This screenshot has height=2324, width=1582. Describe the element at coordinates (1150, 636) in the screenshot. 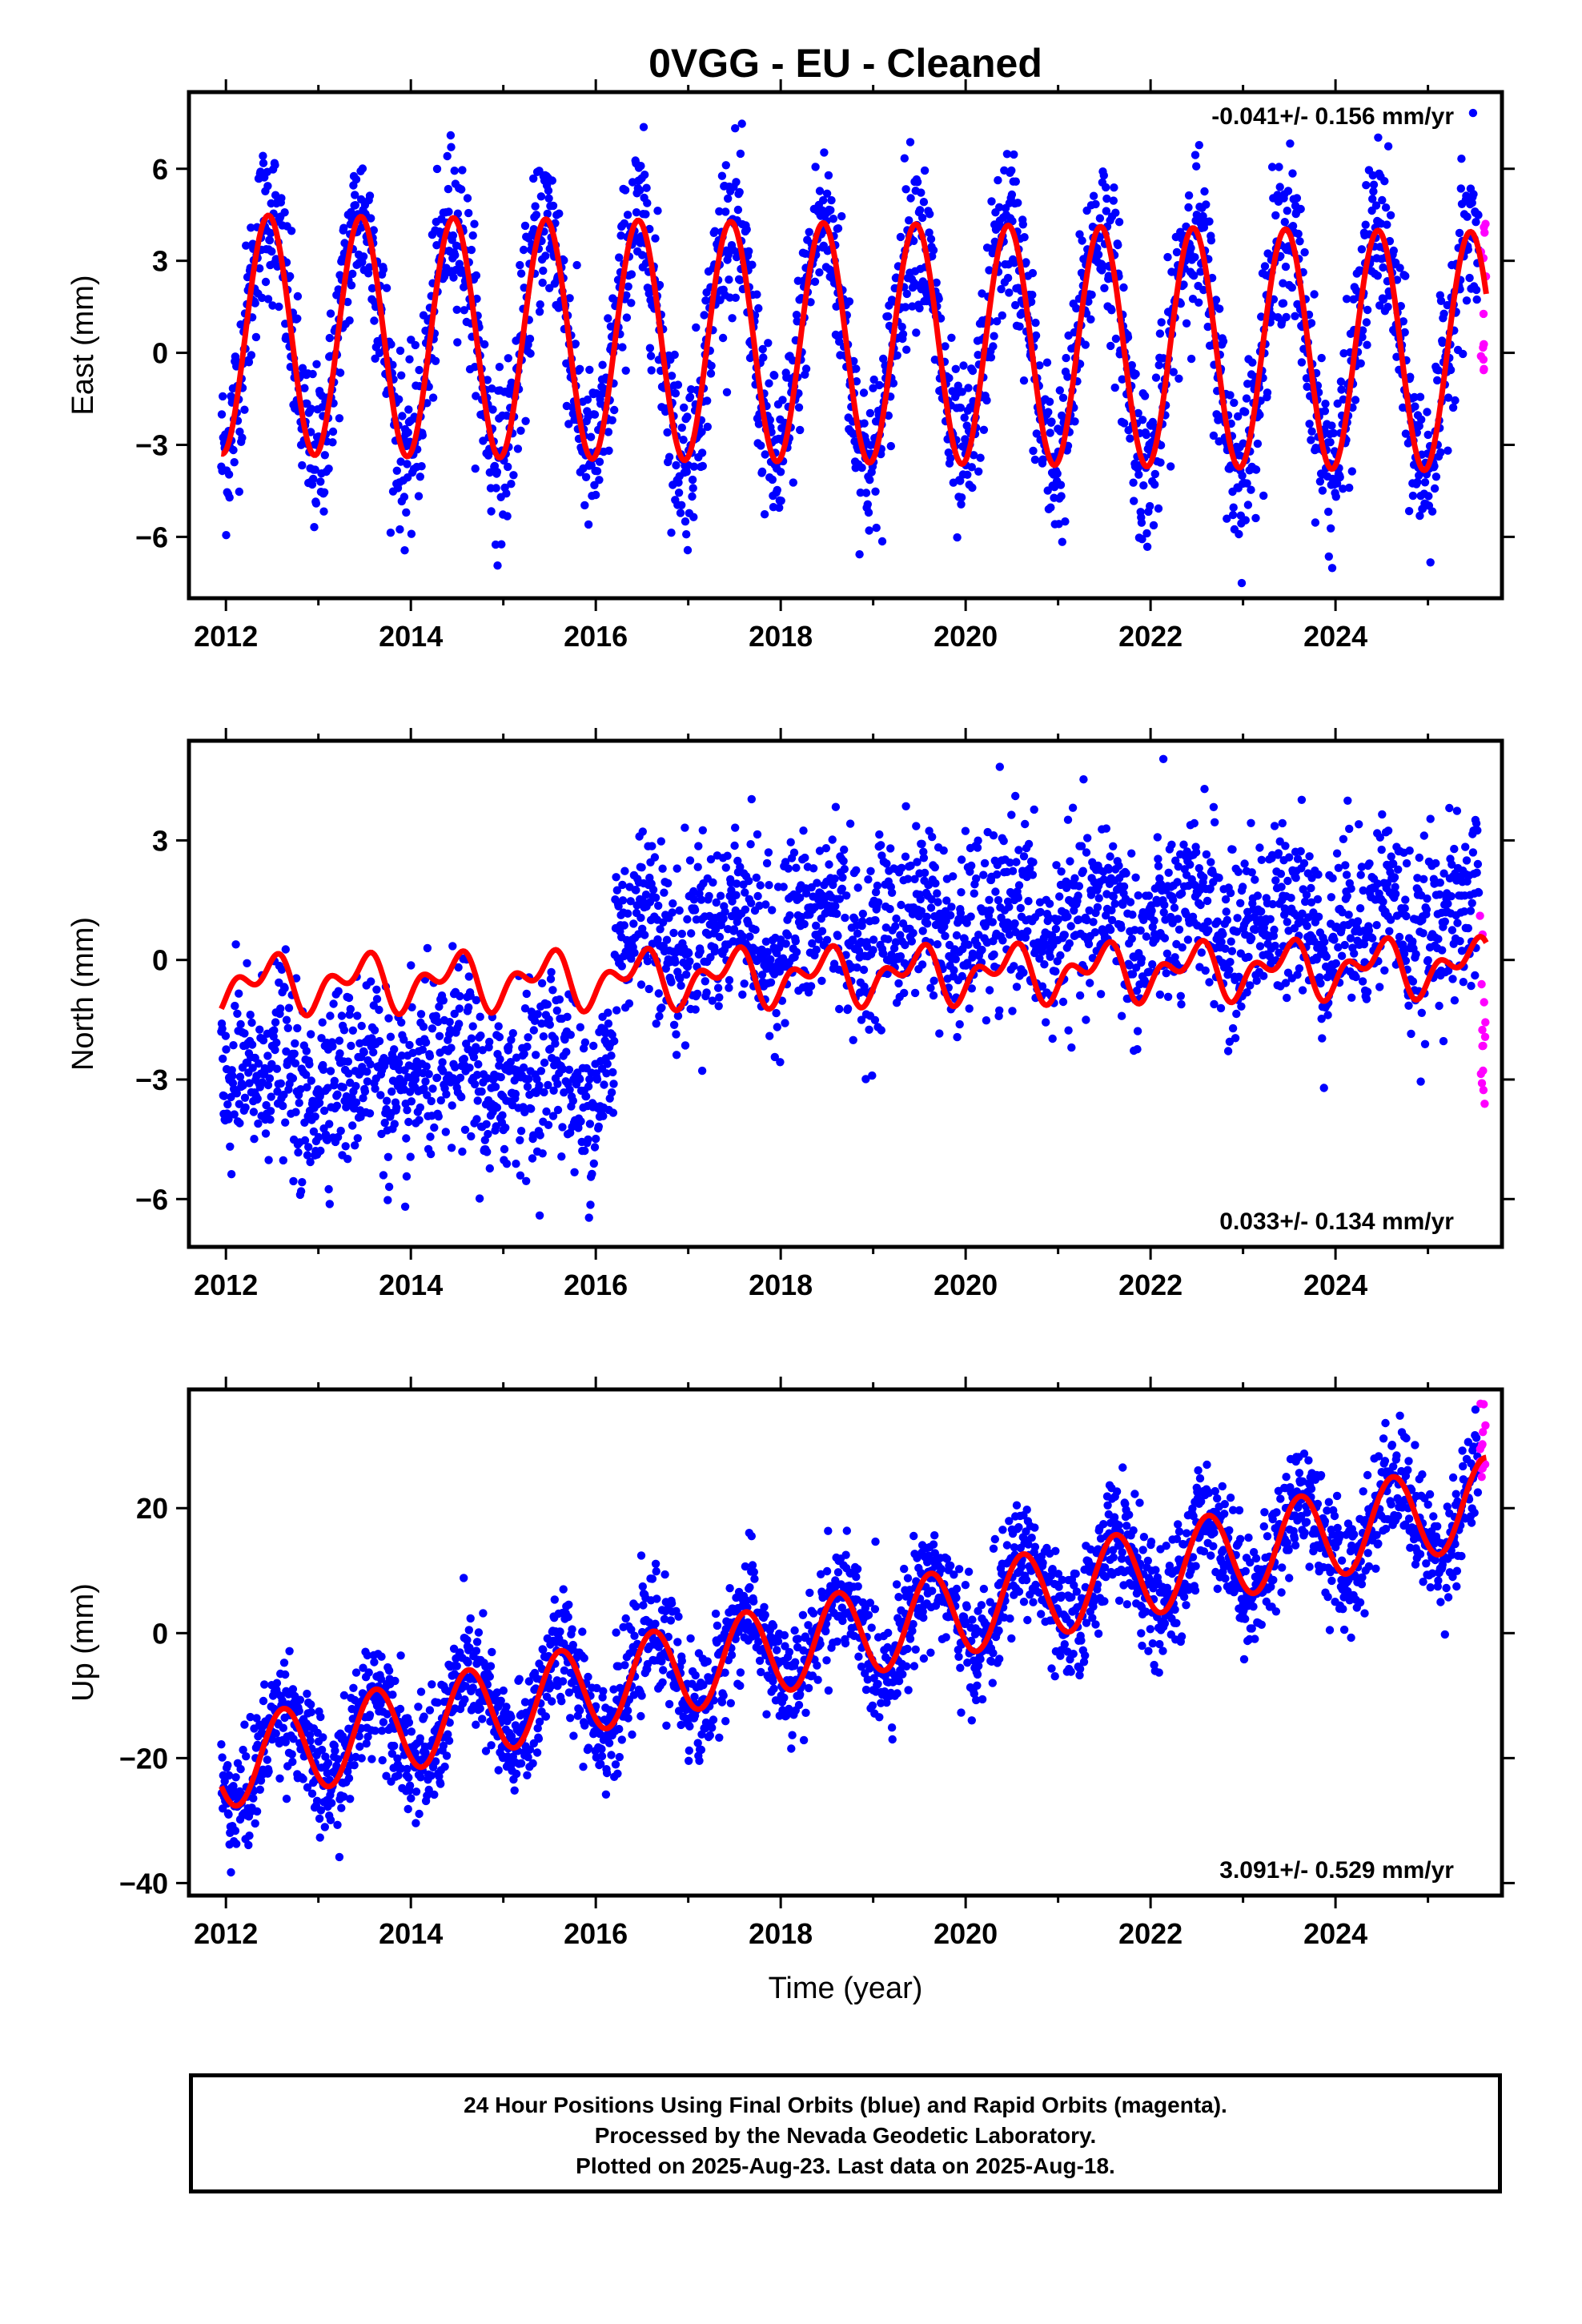

I see `x-tick-label: 2022` at that location.